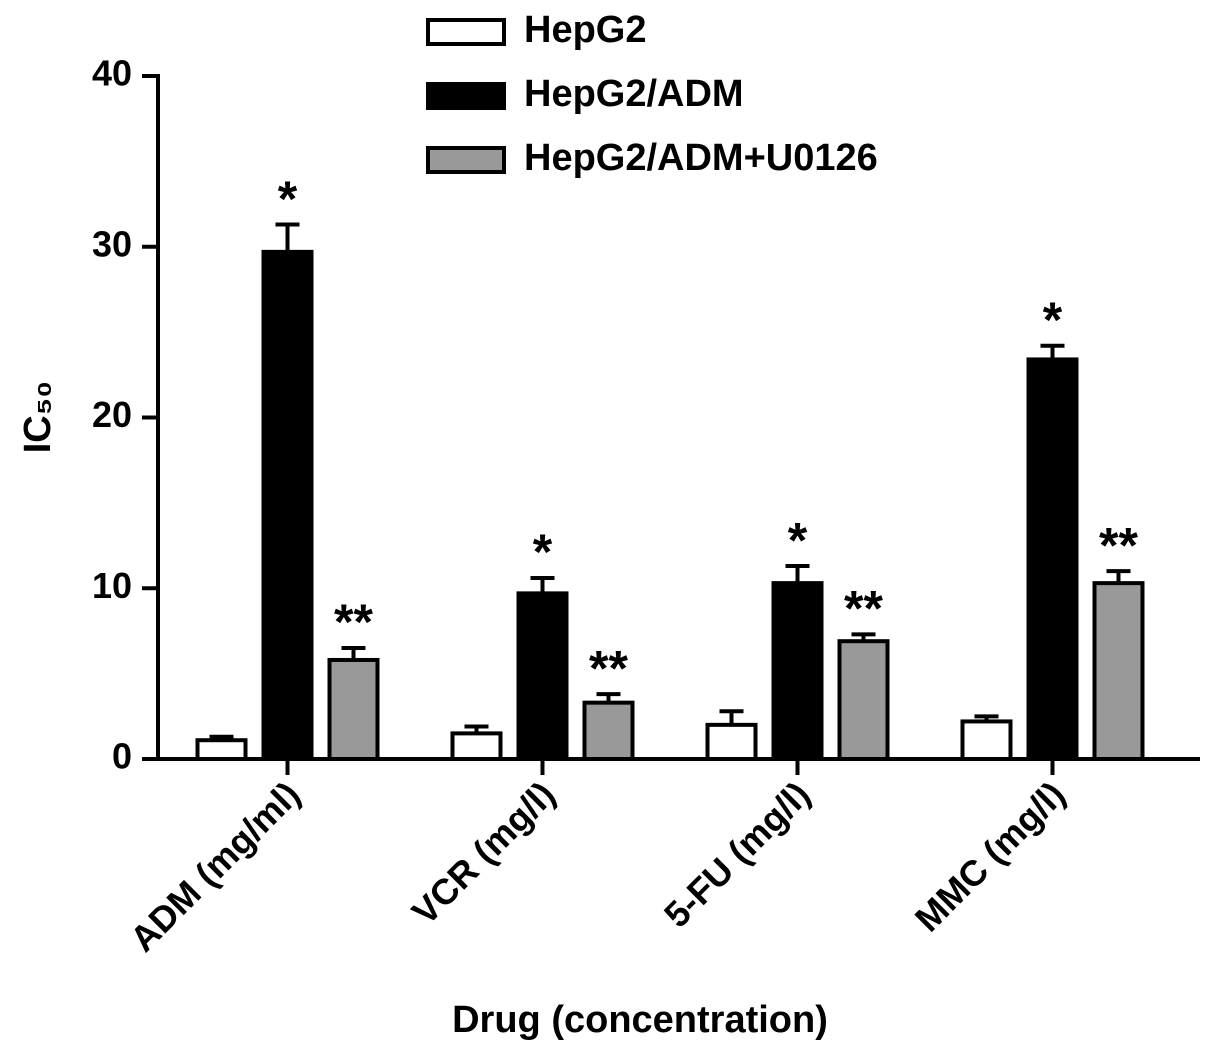 Image resolution: width=1205 pixels, height=1063 pixels. What do you see at coordinates (112, 73) in the screenshot?
I see `y-tick-label: 40` at bounding box center [112, 73].